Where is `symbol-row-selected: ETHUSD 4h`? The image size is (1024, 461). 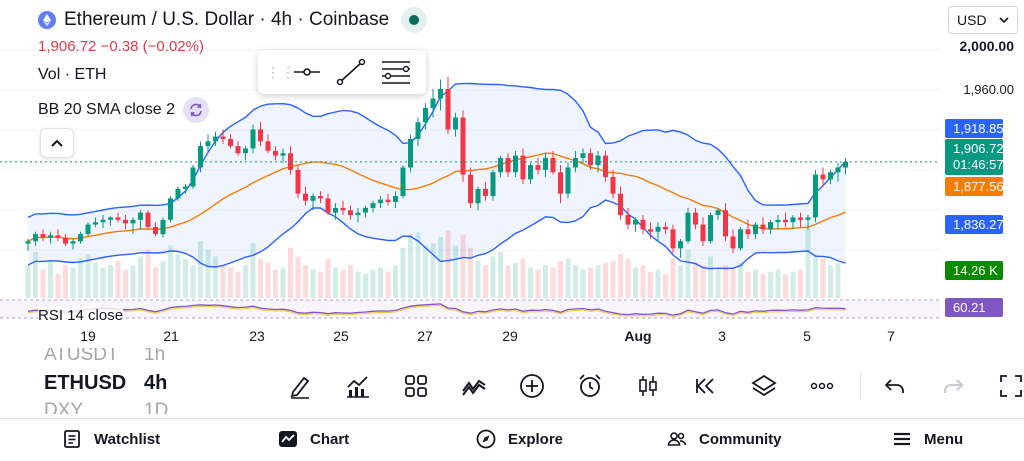 symbol-row-selected: ETHUSD 4h is located at coordinates (114, 383).